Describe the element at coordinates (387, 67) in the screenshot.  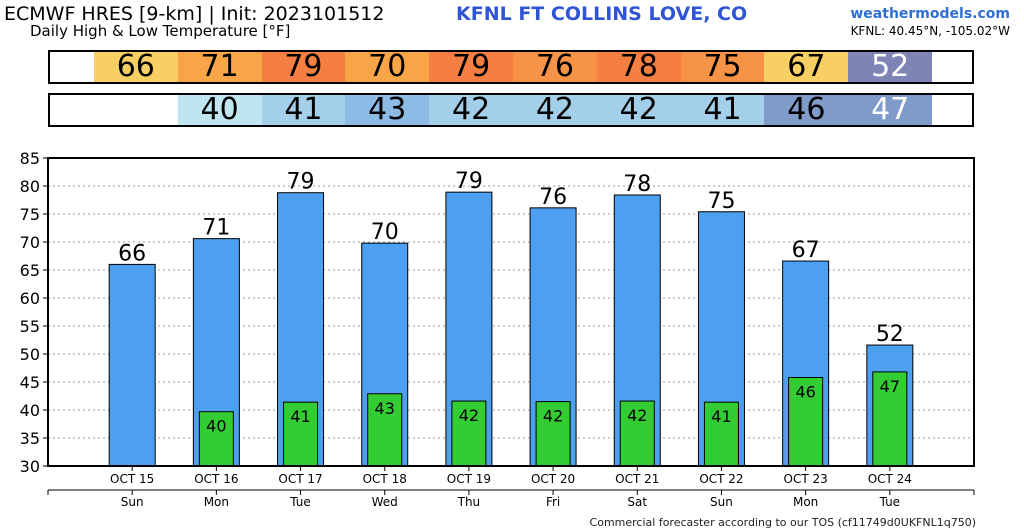
I see `high-cell: 70` at that location.